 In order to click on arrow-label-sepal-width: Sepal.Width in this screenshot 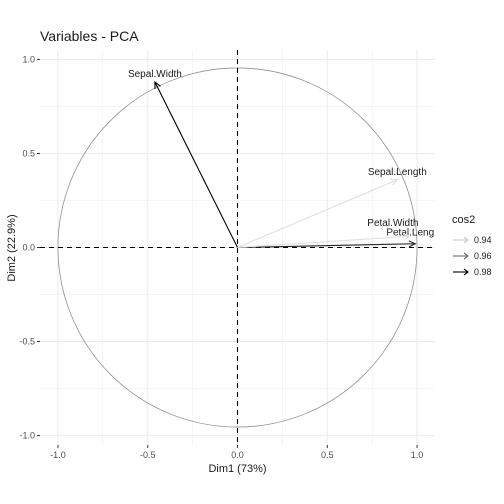, I will do `click(155, 74)`.